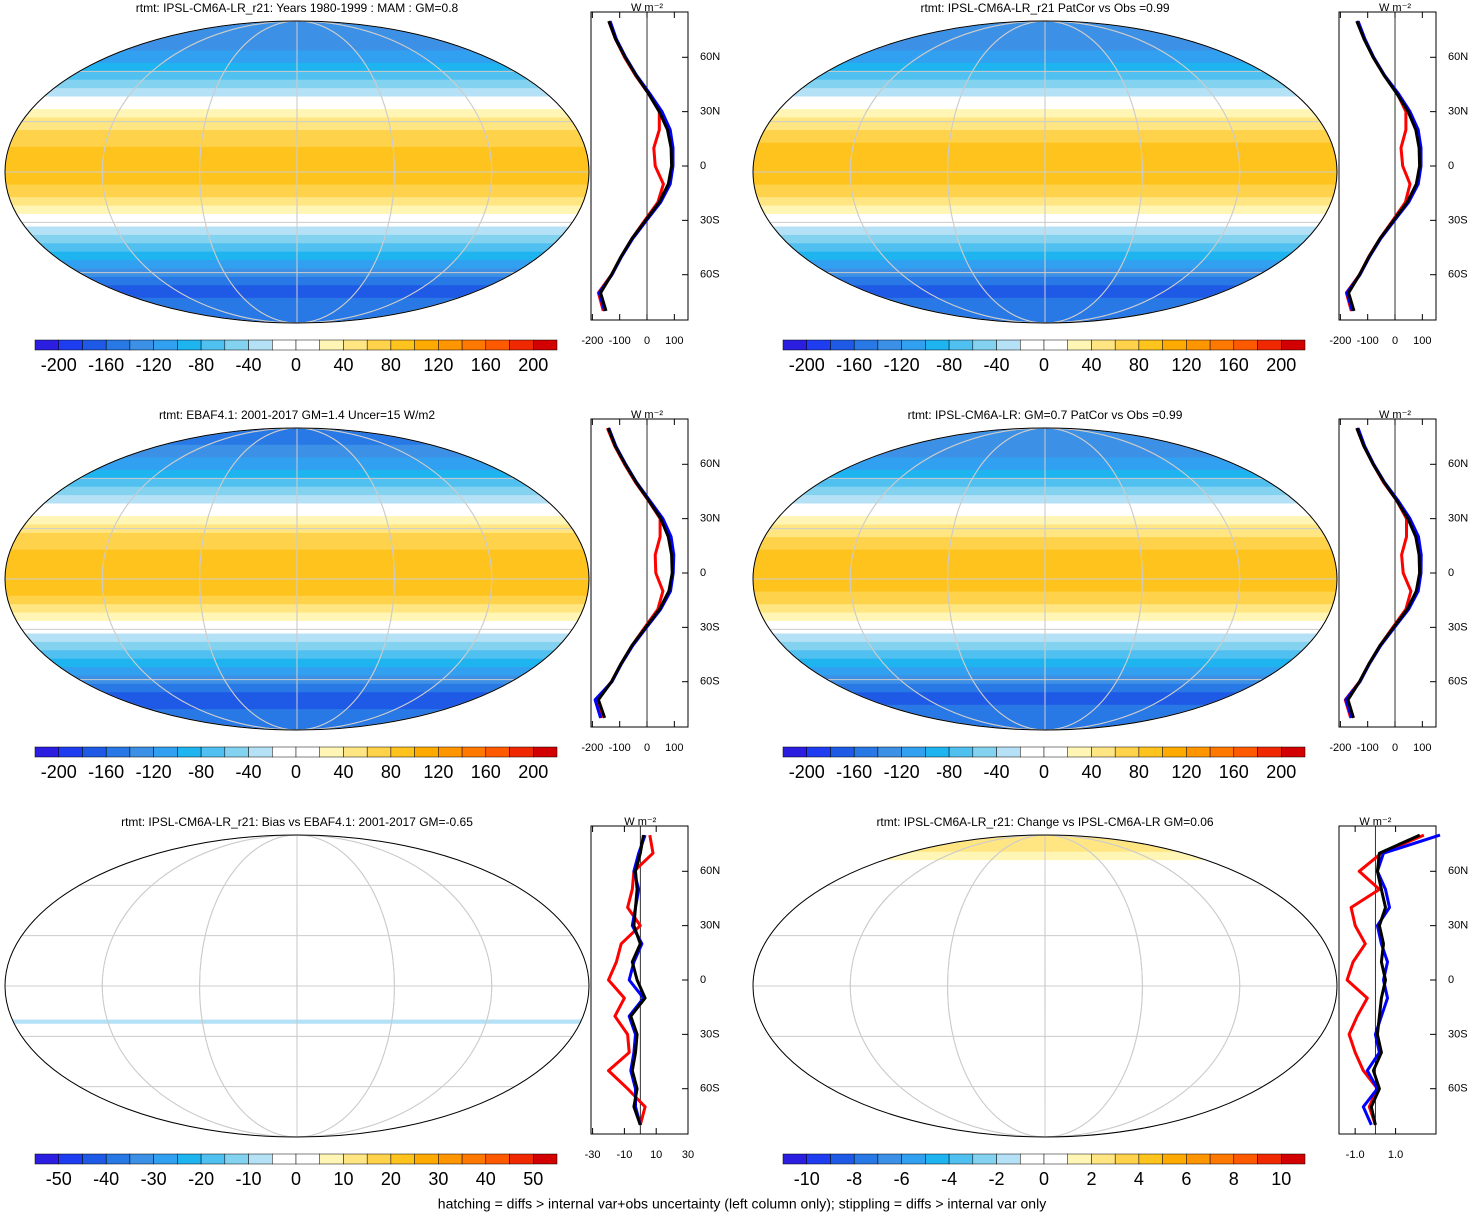  I want to click on zonal-frame, so click(1387, 980).